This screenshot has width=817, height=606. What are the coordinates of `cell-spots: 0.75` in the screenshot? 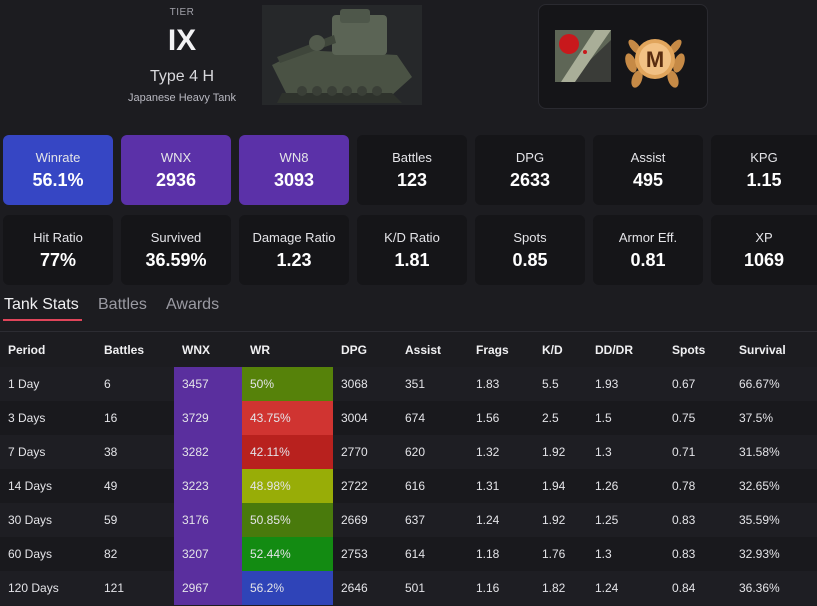 It's located at (697, 418).